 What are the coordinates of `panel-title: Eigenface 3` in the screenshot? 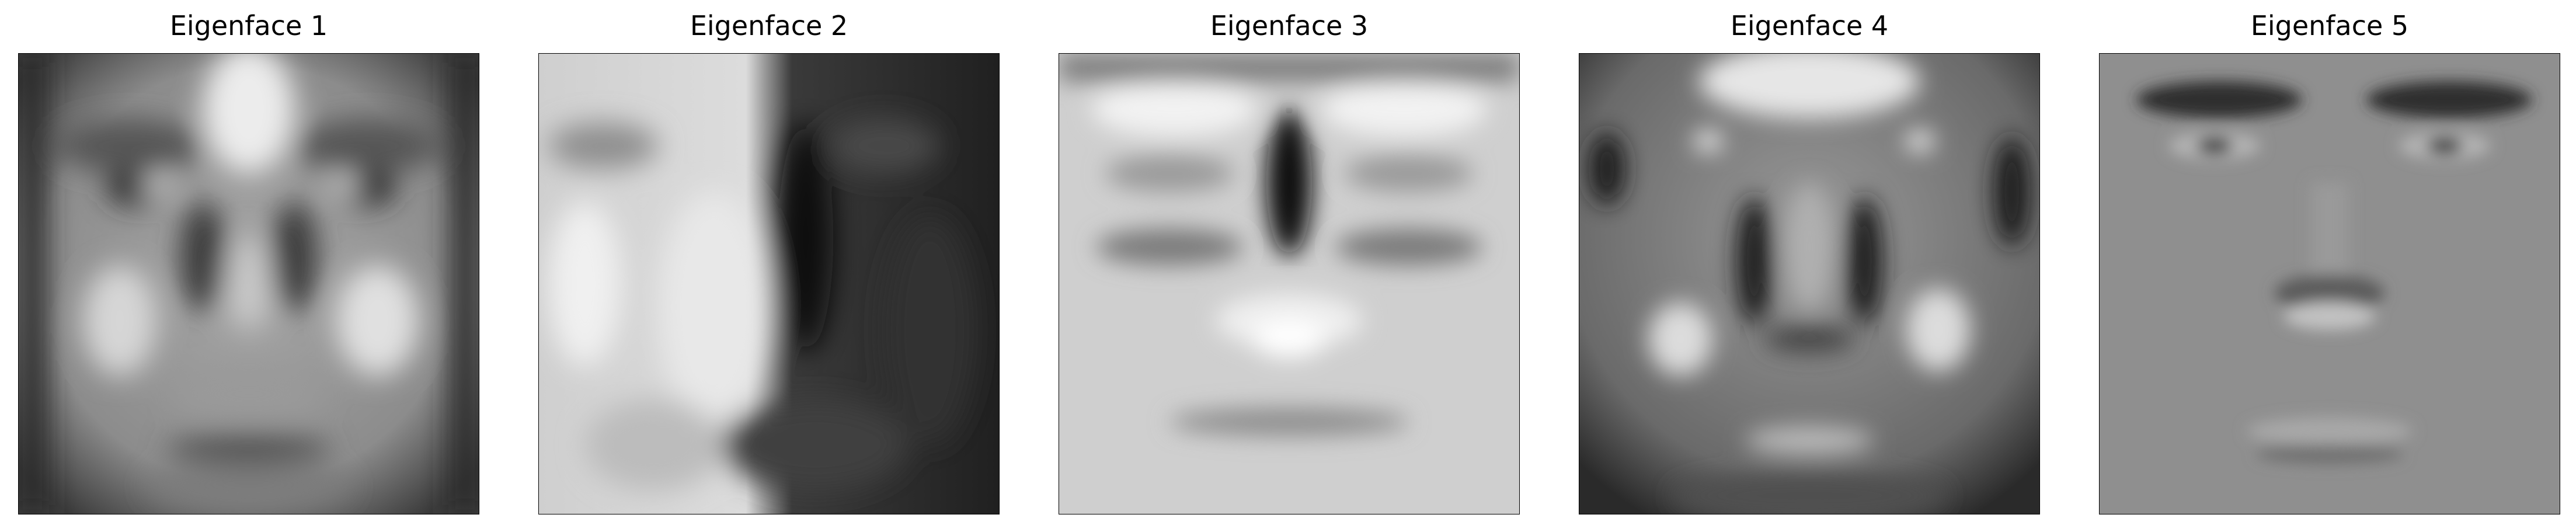 It's located at (1289, 25).